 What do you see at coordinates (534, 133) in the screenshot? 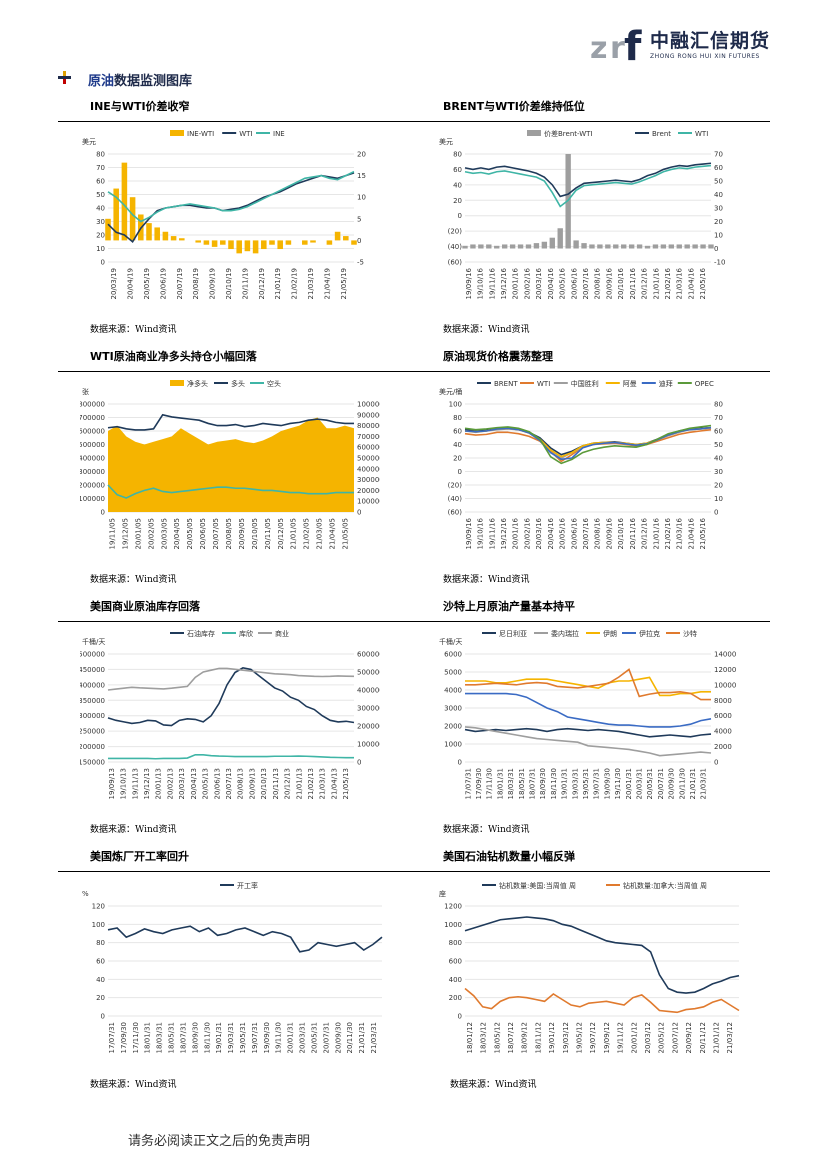
I see `legend-swatch` at bounding box center [534, 133].